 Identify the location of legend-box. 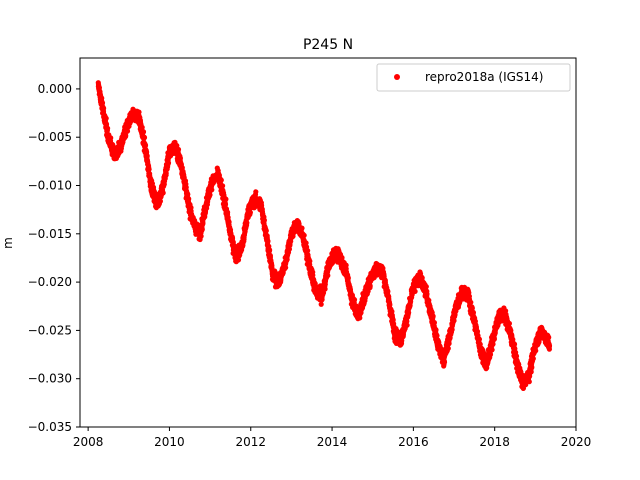
(473, 77).